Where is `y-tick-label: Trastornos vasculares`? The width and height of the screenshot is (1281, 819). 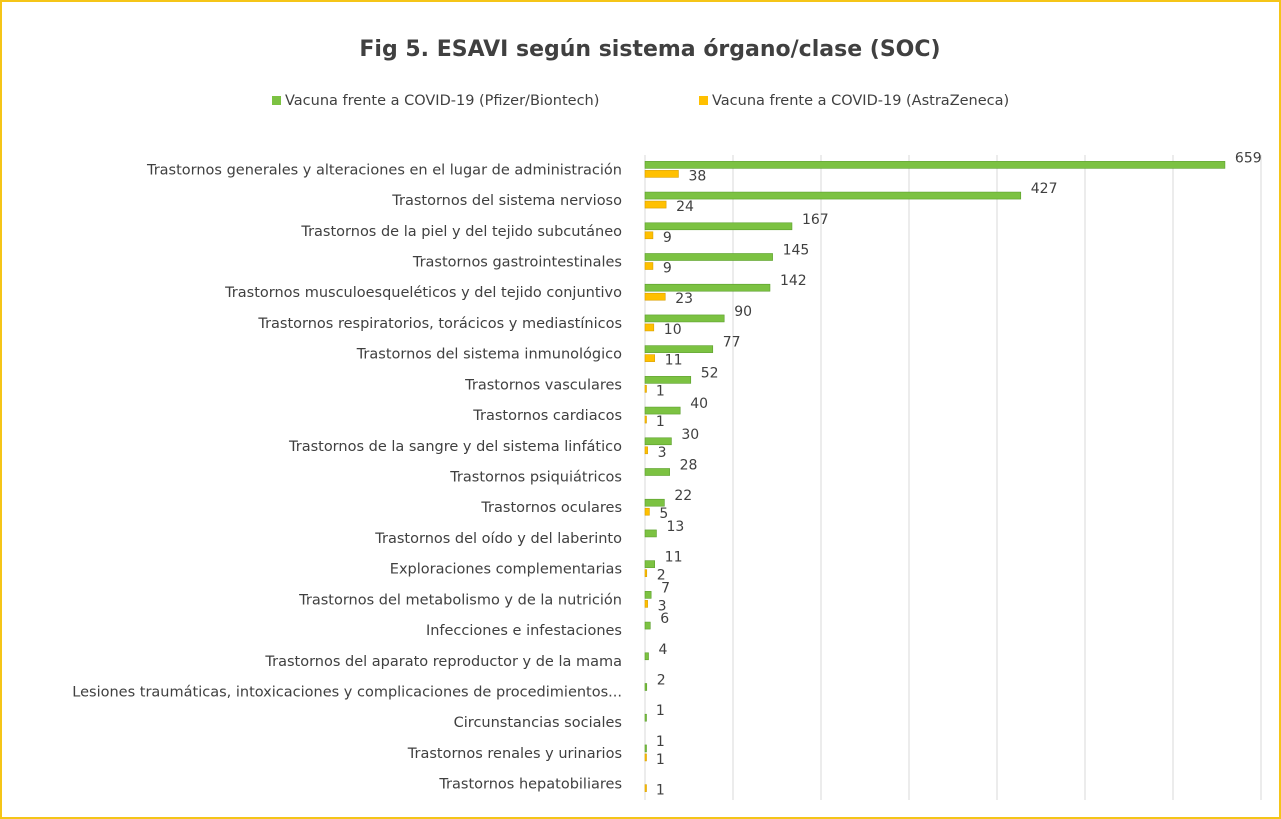 y-tick-label: Trastornos vasculares is located at coordinates (543, 385).